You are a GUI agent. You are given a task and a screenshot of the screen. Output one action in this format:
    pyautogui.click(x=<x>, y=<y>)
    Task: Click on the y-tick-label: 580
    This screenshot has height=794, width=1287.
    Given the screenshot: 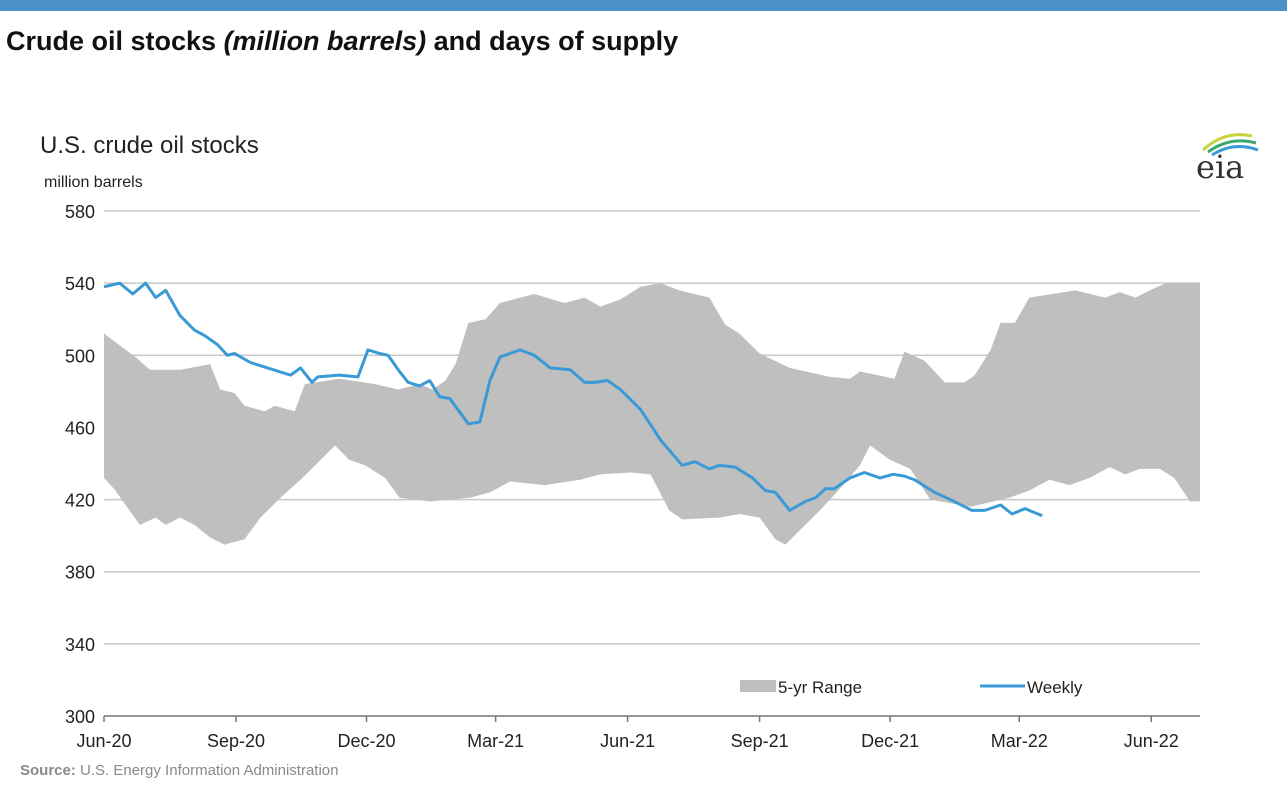 What is the action you would take?
    pyautogui.click(x=80, y=212)
    